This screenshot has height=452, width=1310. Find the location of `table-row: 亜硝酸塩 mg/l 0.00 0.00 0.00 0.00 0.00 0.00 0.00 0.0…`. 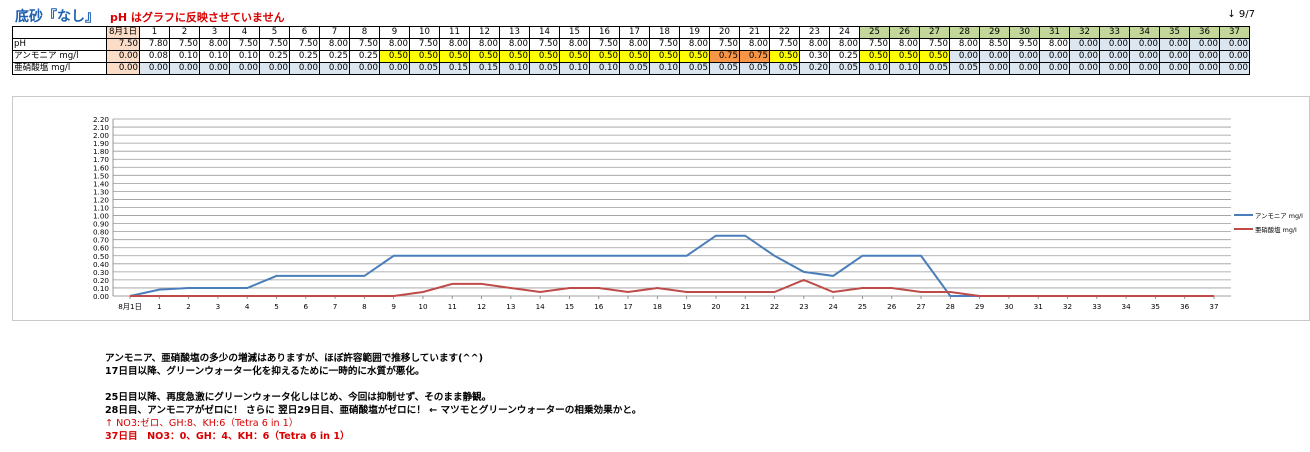

table-row: 亜硝酸塩 mg/l 0.00 0.00 0.00 0.00 0.00 0.00 0.00 0.0… is located at coordinates (631, 68).